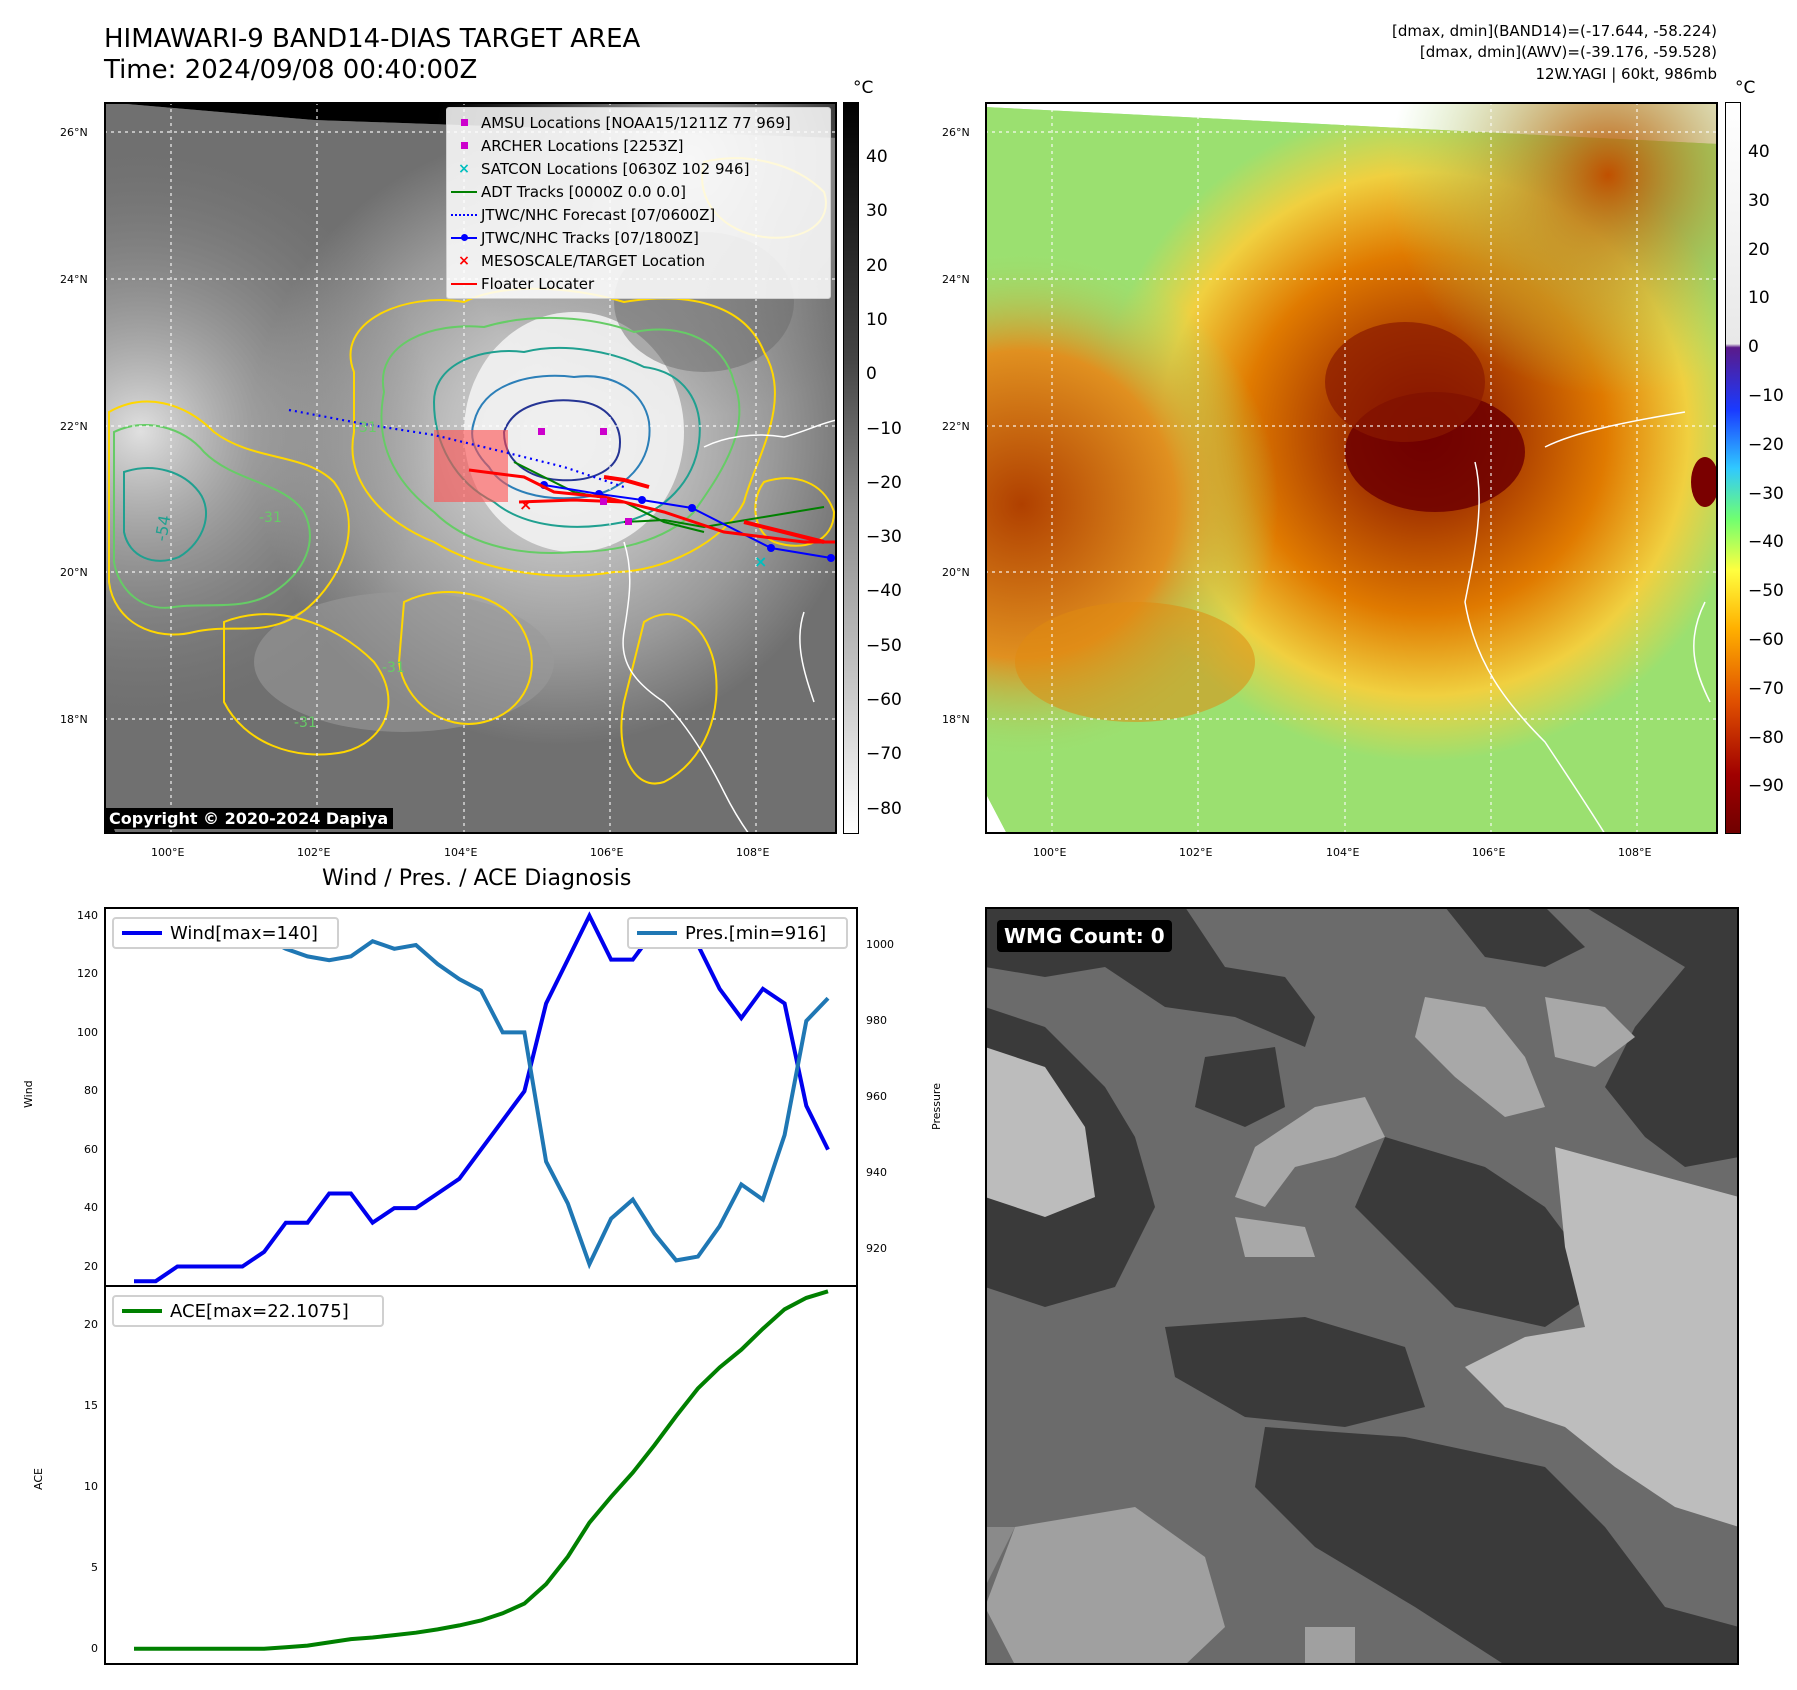 This screenshot has height=1690, width=1797. What do you see at coordinates (87, 915) in the screenshot?
I see `wind-tick: 140` at bounding box center [87, 915].